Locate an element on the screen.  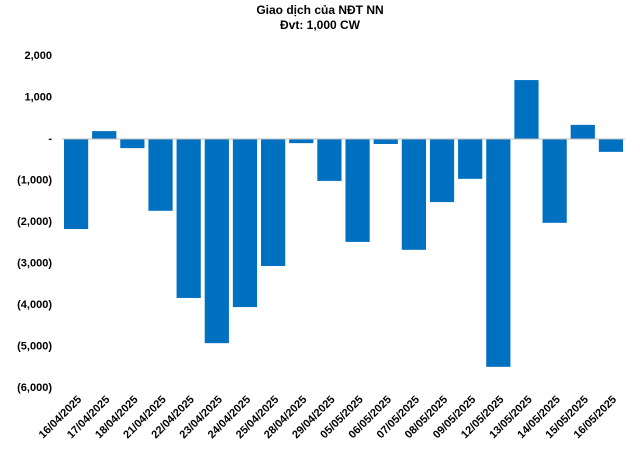
y-tick-label: (1,000) is located at coordinates (34, 180).